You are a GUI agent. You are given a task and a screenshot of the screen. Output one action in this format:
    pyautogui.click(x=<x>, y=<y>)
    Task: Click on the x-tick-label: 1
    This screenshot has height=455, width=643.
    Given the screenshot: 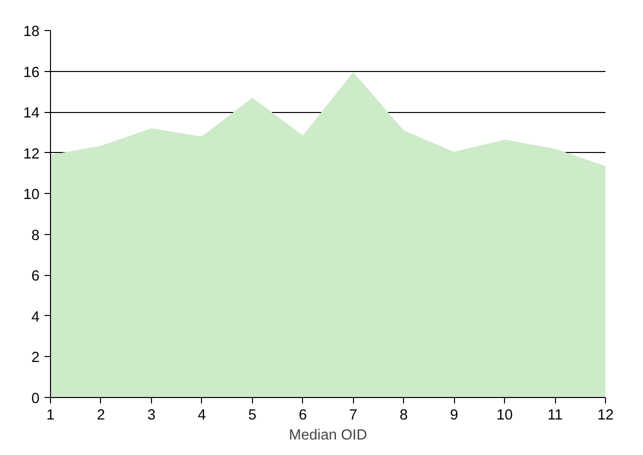 What is the action you would take?
    pyautogui.click(x=50, y=416)
    